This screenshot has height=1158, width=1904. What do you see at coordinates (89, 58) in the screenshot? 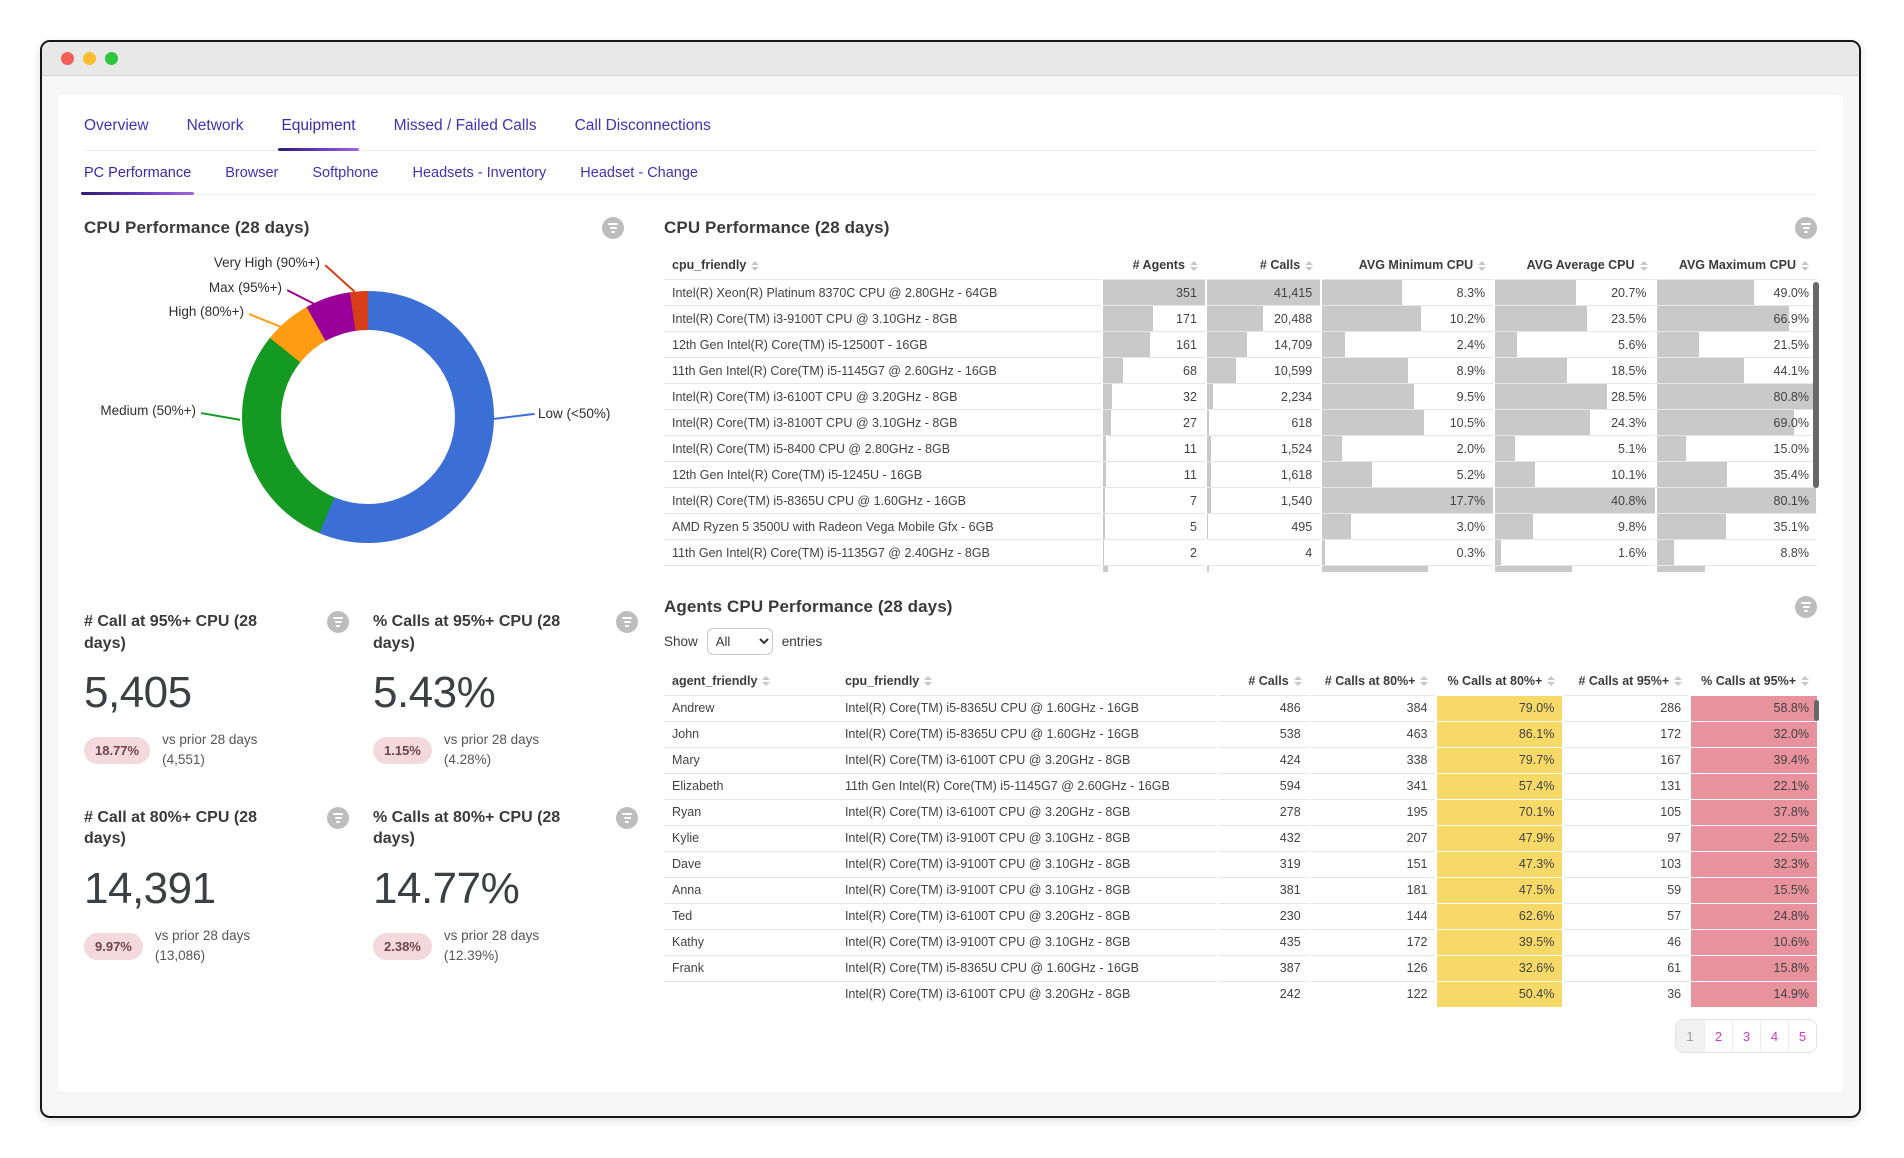
I see `minimize-button` at bounding box center [89, 58].